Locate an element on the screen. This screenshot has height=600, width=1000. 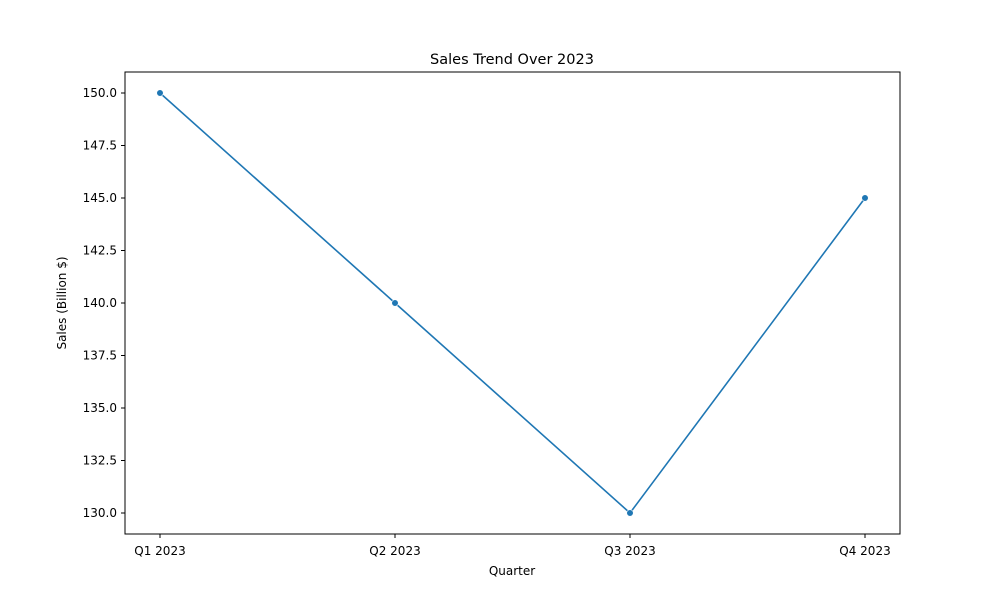
y-axis-label: Sales (Billion $) is located at coordinates (62, 302).